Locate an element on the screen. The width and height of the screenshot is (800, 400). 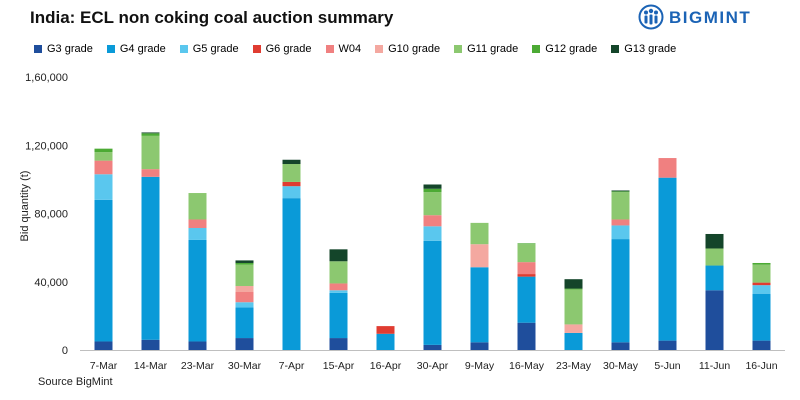
legend-item: G13 grade is located at coordinates (643, 49).